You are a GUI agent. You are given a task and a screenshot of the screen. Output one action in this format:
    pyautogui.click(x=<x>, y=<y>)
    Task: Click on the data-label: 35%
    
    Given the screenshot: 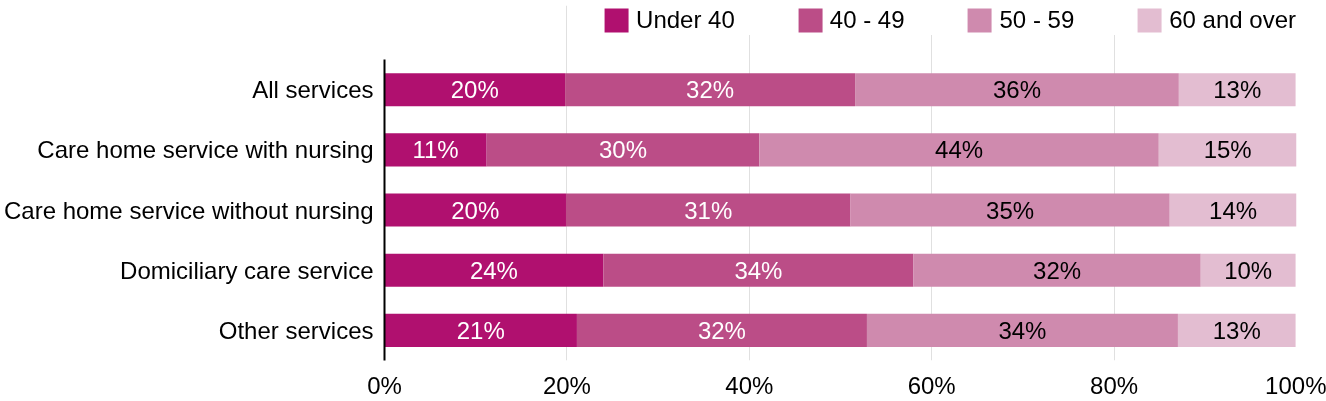 What is the action you would take?
    pyautogui.click(x=1010, y=210)
    